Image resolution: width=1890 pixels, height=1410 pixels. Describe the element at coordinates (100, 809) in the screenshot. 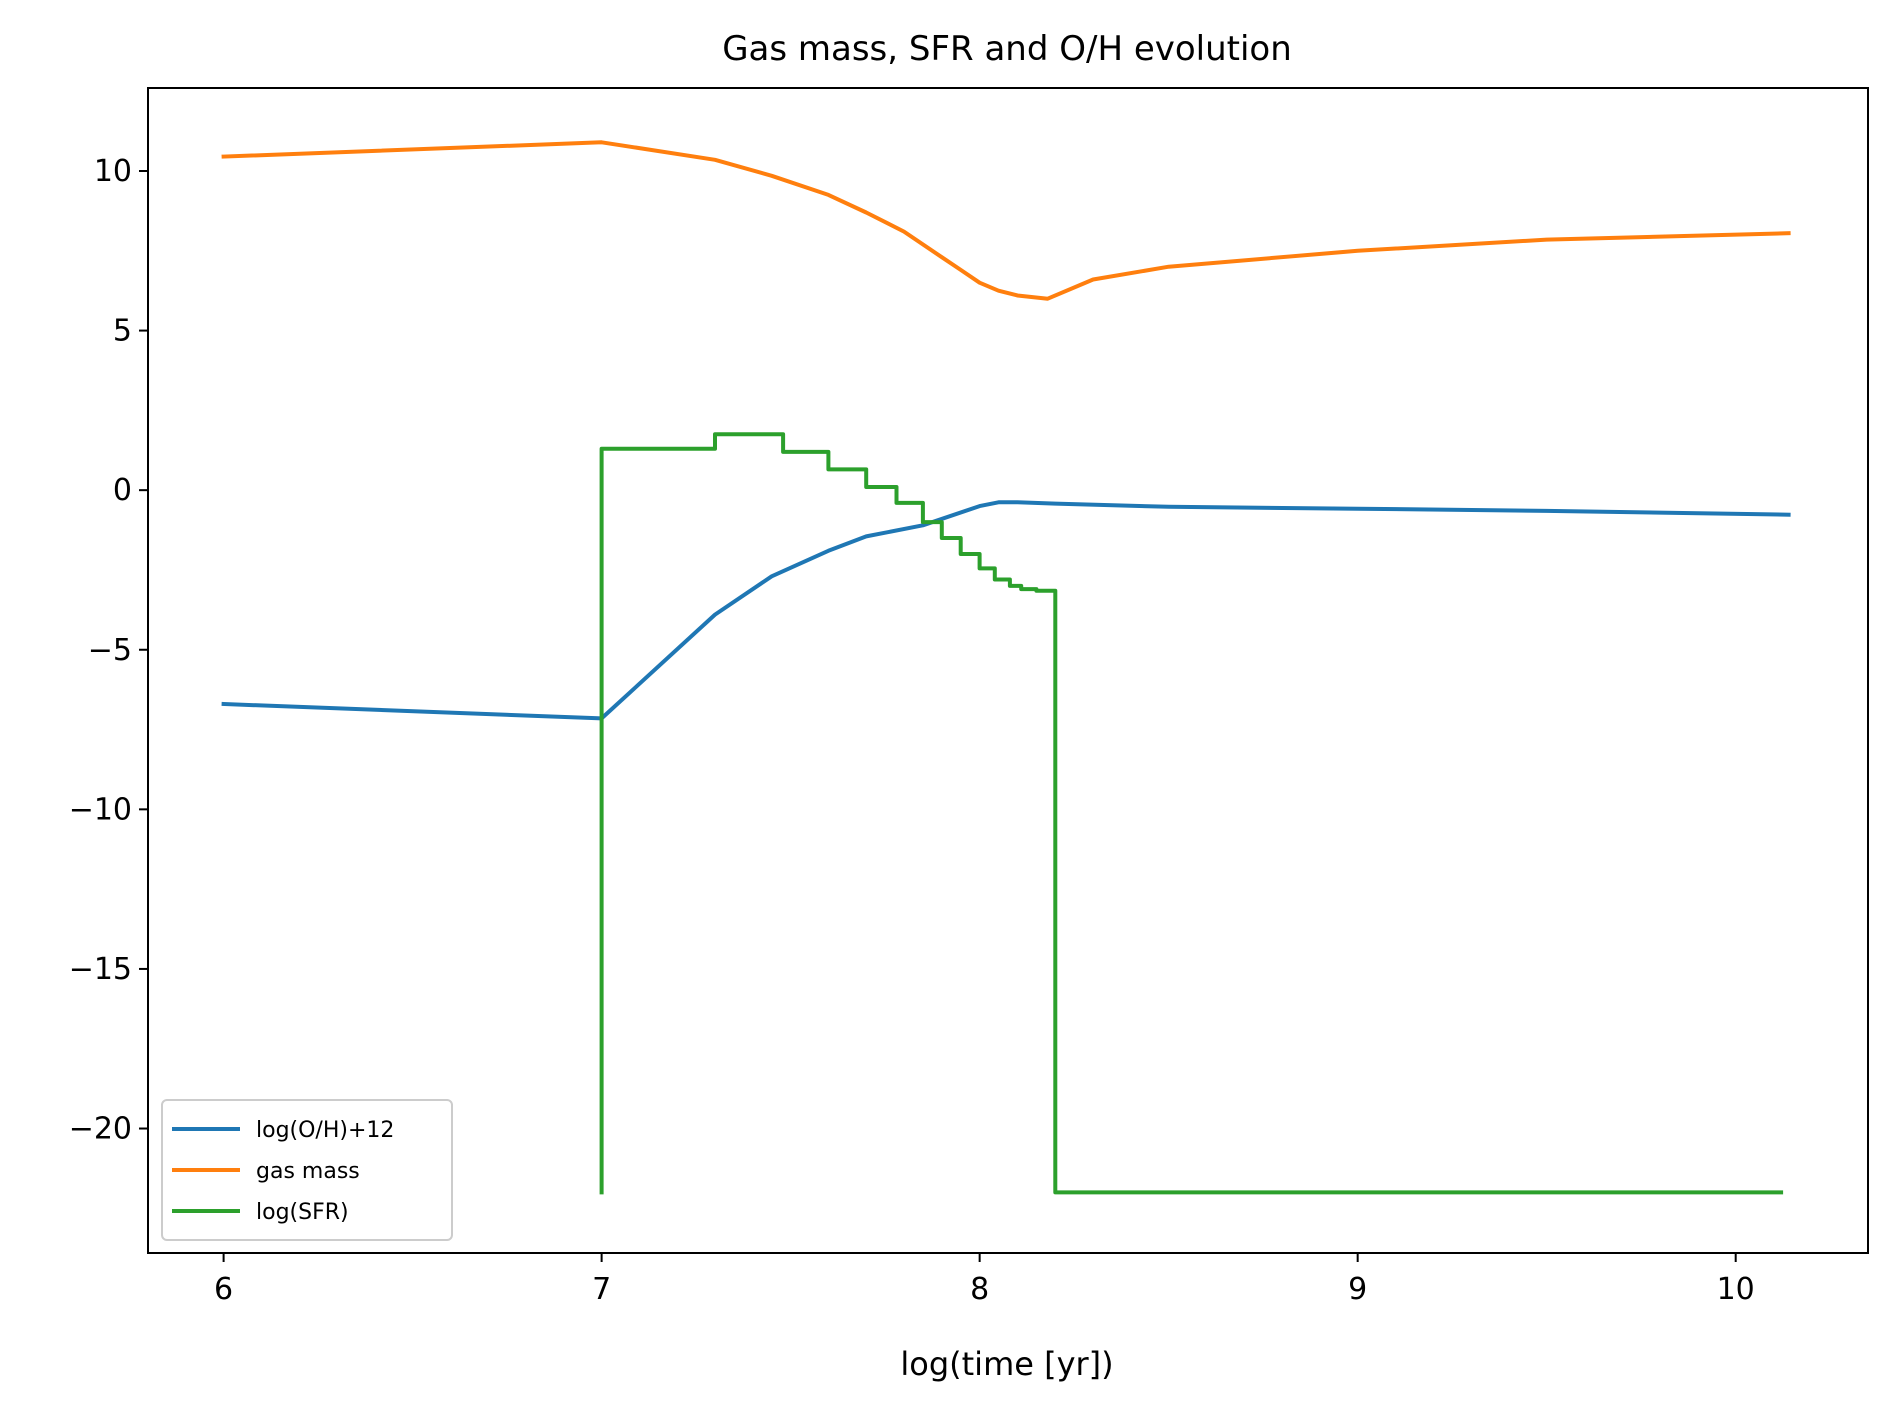

I see `y-tick-label: −10` at that location.